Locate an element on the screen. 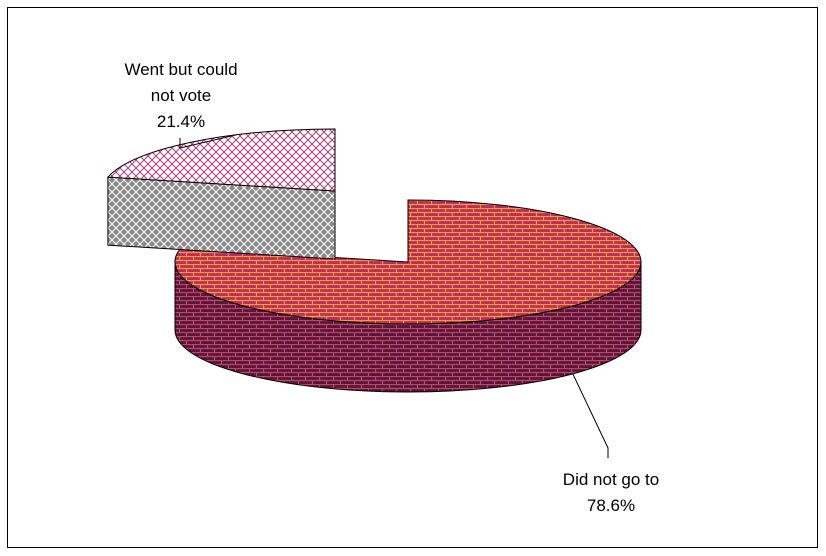 The image size is (826, 556). leader-line-went-but-could-not-vote is located at coordinates (208, 141).